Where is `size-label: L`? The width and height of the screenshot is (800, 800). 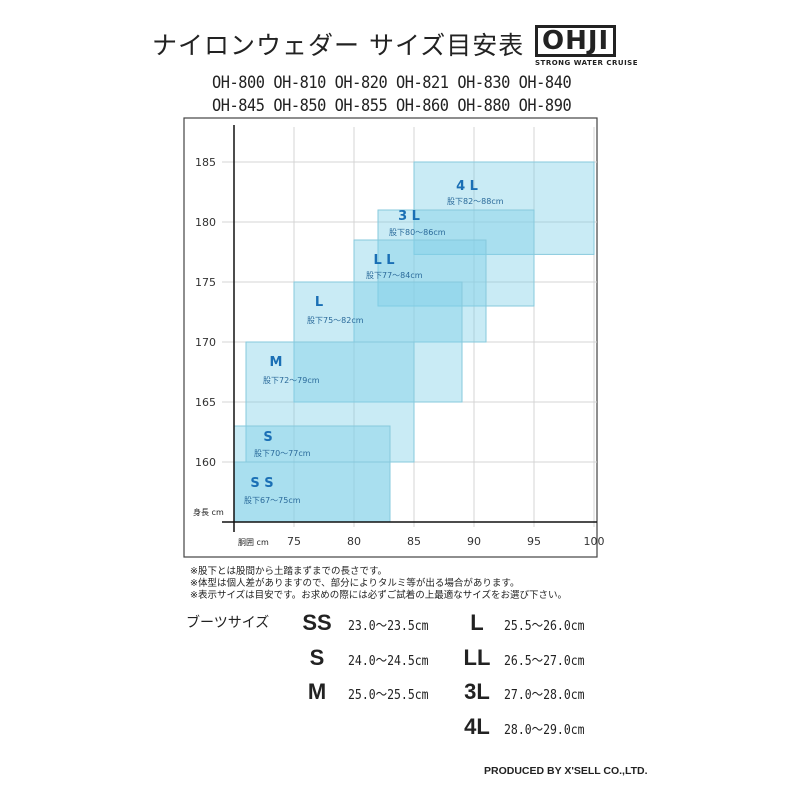 size-label: L is located at coordinates (319, 302).